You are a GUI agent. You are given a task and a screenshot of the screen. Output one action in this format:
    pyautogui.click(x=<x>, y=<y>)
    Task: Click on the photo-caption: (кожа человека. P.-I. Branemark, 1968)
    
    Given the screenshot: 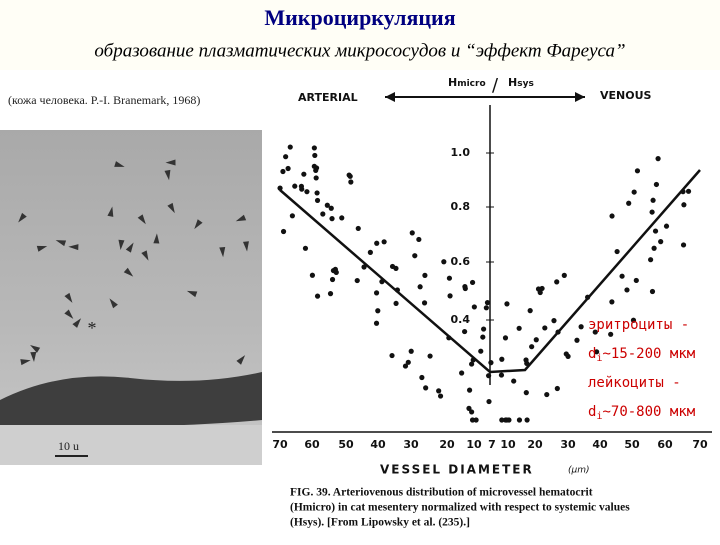 What is the action you would take?
    pyautogui.click(x=104, y=100)
    